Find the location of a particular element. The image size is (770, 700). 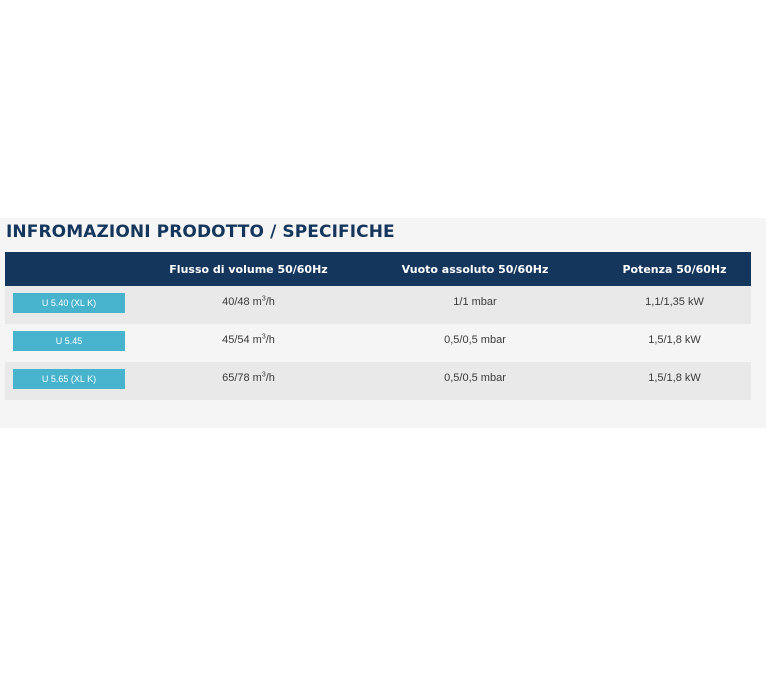

flow-value: 65/78 m is located at coordinates (242, 378).